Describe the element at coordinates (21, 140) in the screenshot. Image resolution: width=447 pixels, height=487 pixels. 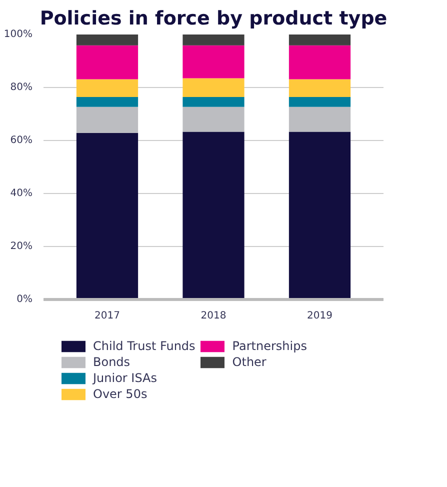
I see `y-tick-label: 60%` at that location.